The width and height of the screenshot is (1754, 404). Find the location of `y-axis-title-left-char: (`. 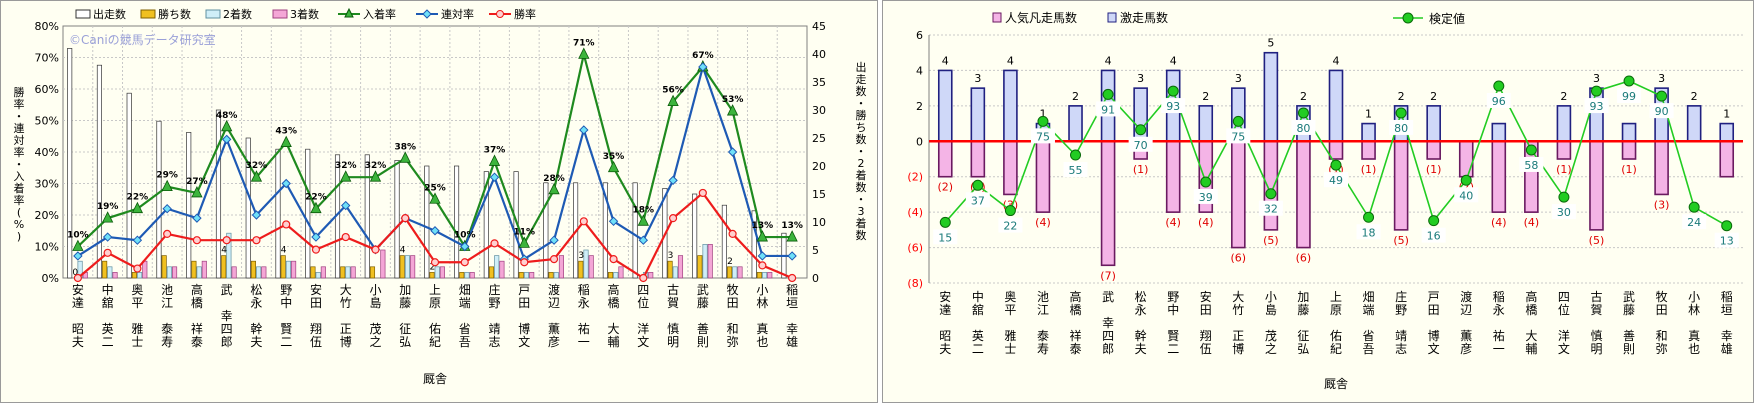

y-axis-title-left-char: ( is located at coordinates (19, 212).